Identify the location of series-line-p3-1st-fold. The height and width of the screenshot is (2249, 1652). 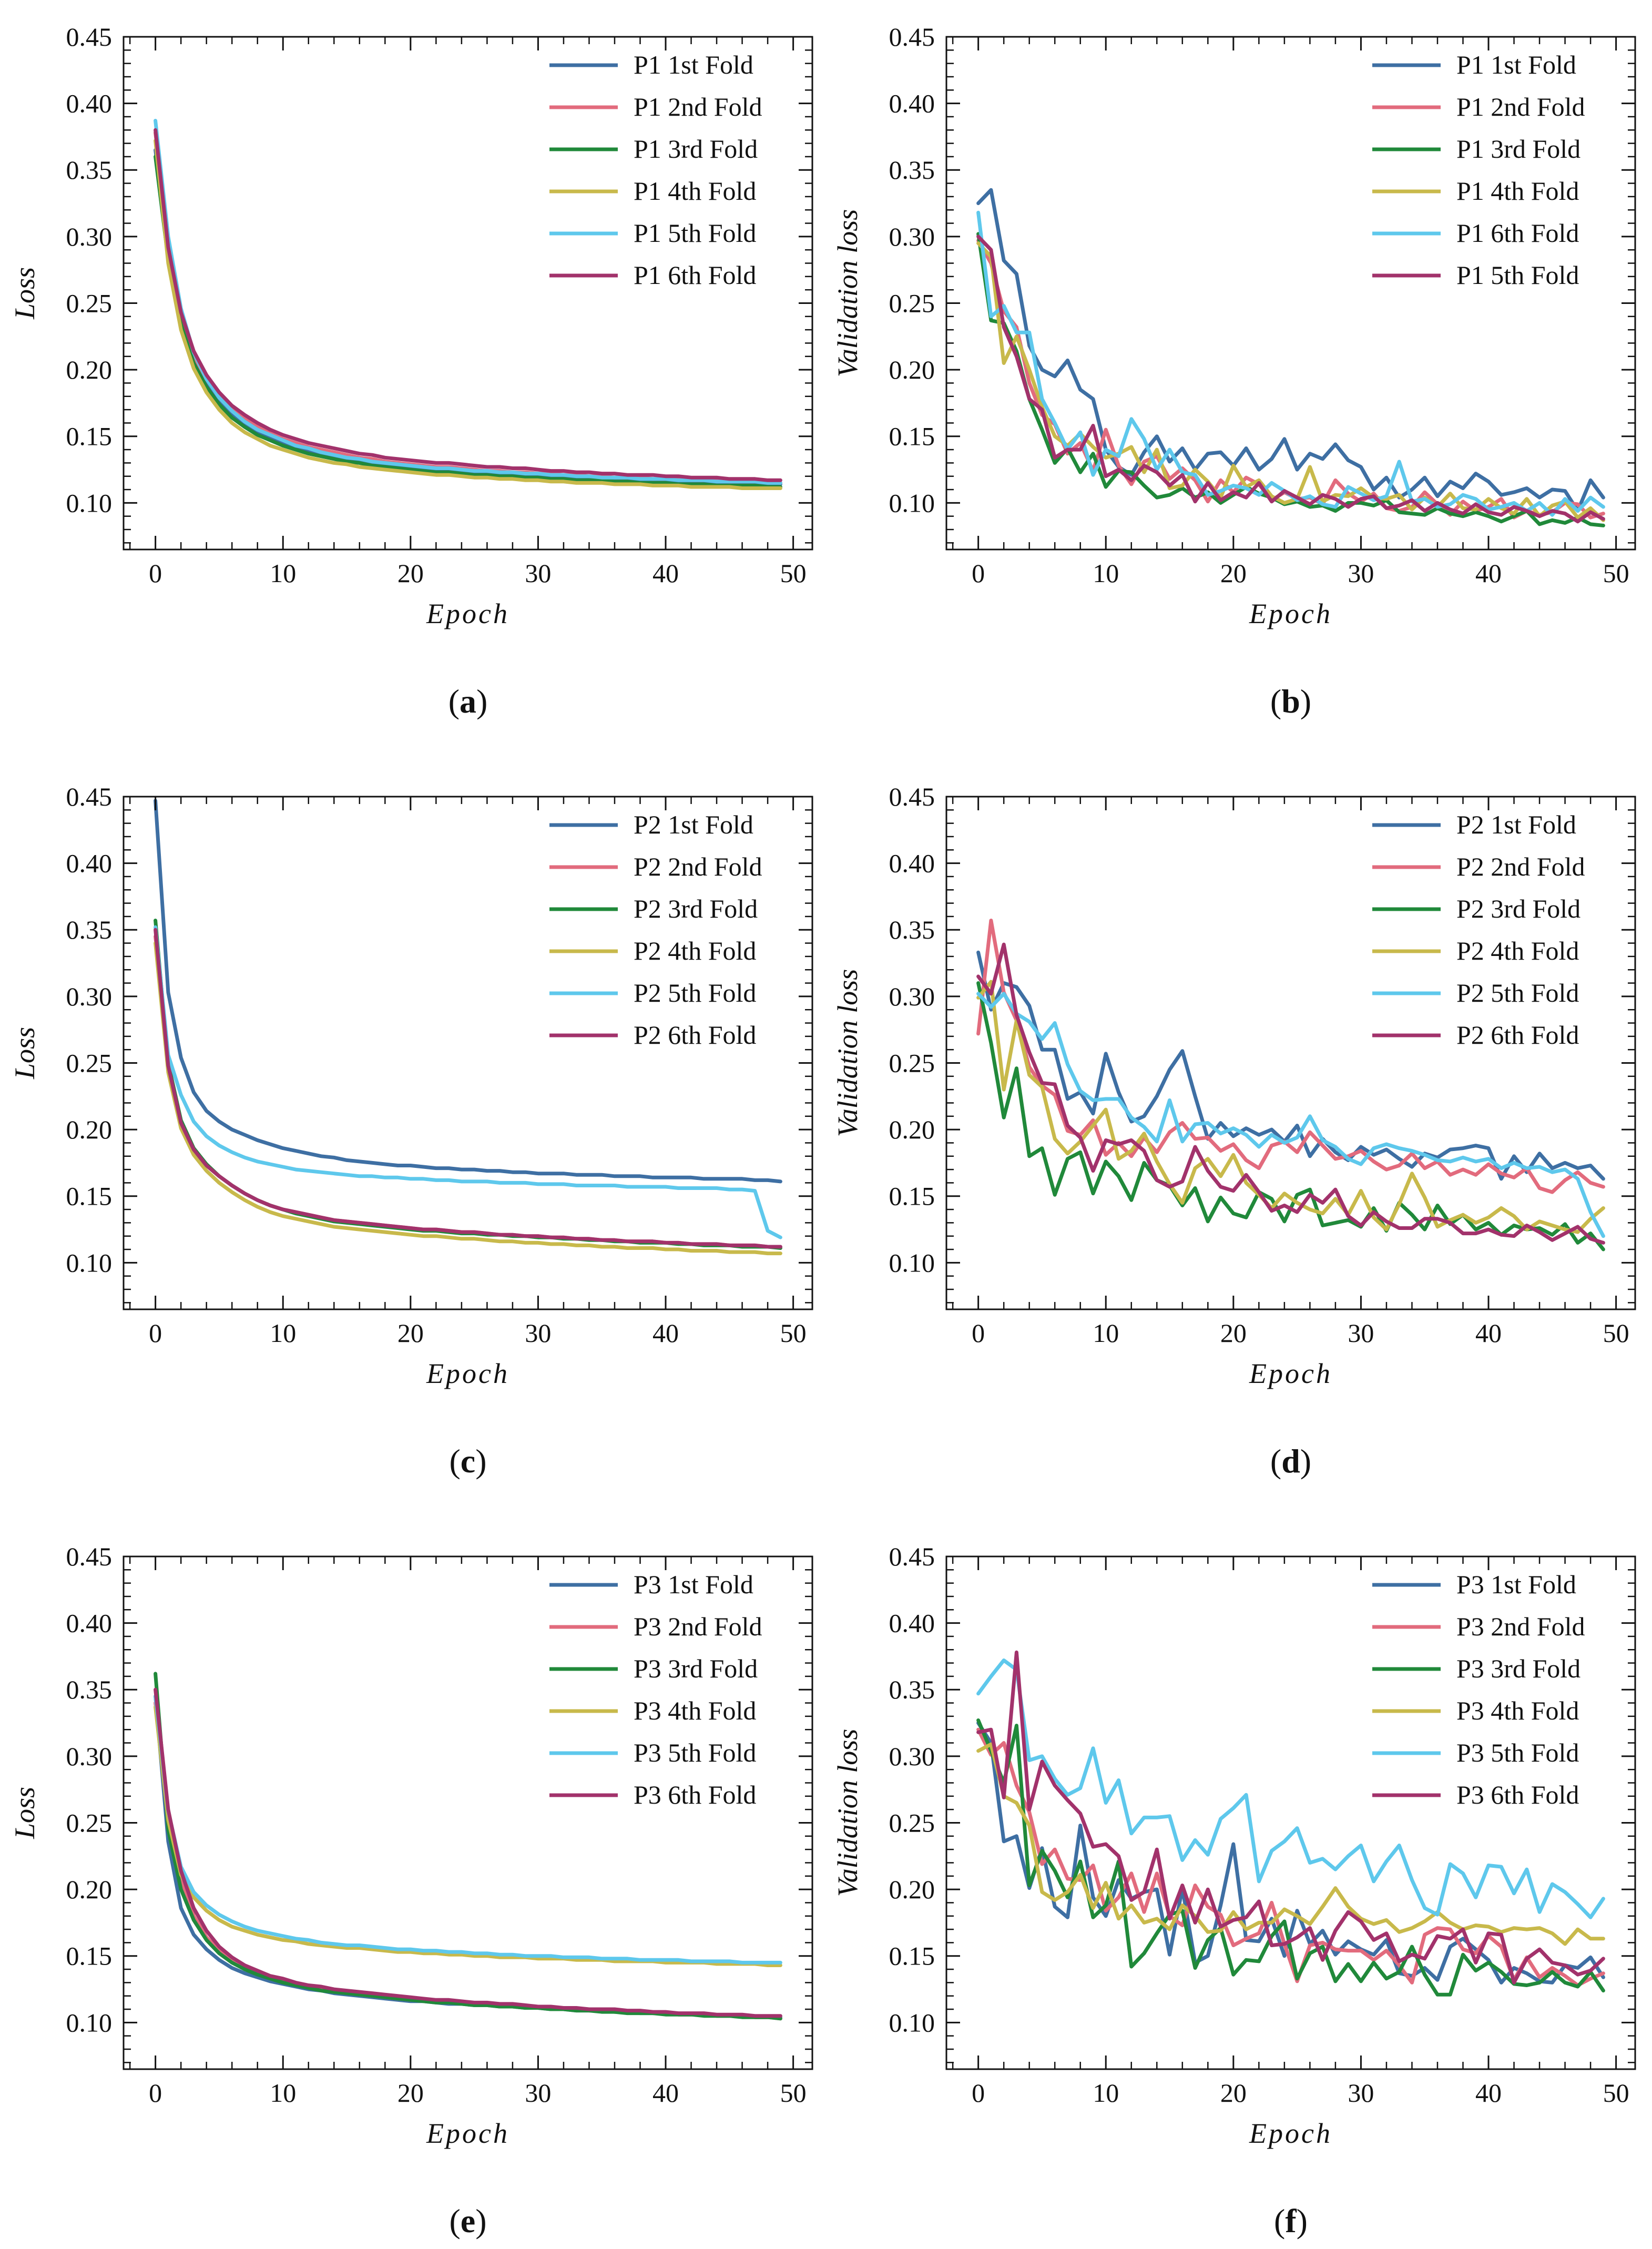
(1290, 1853).